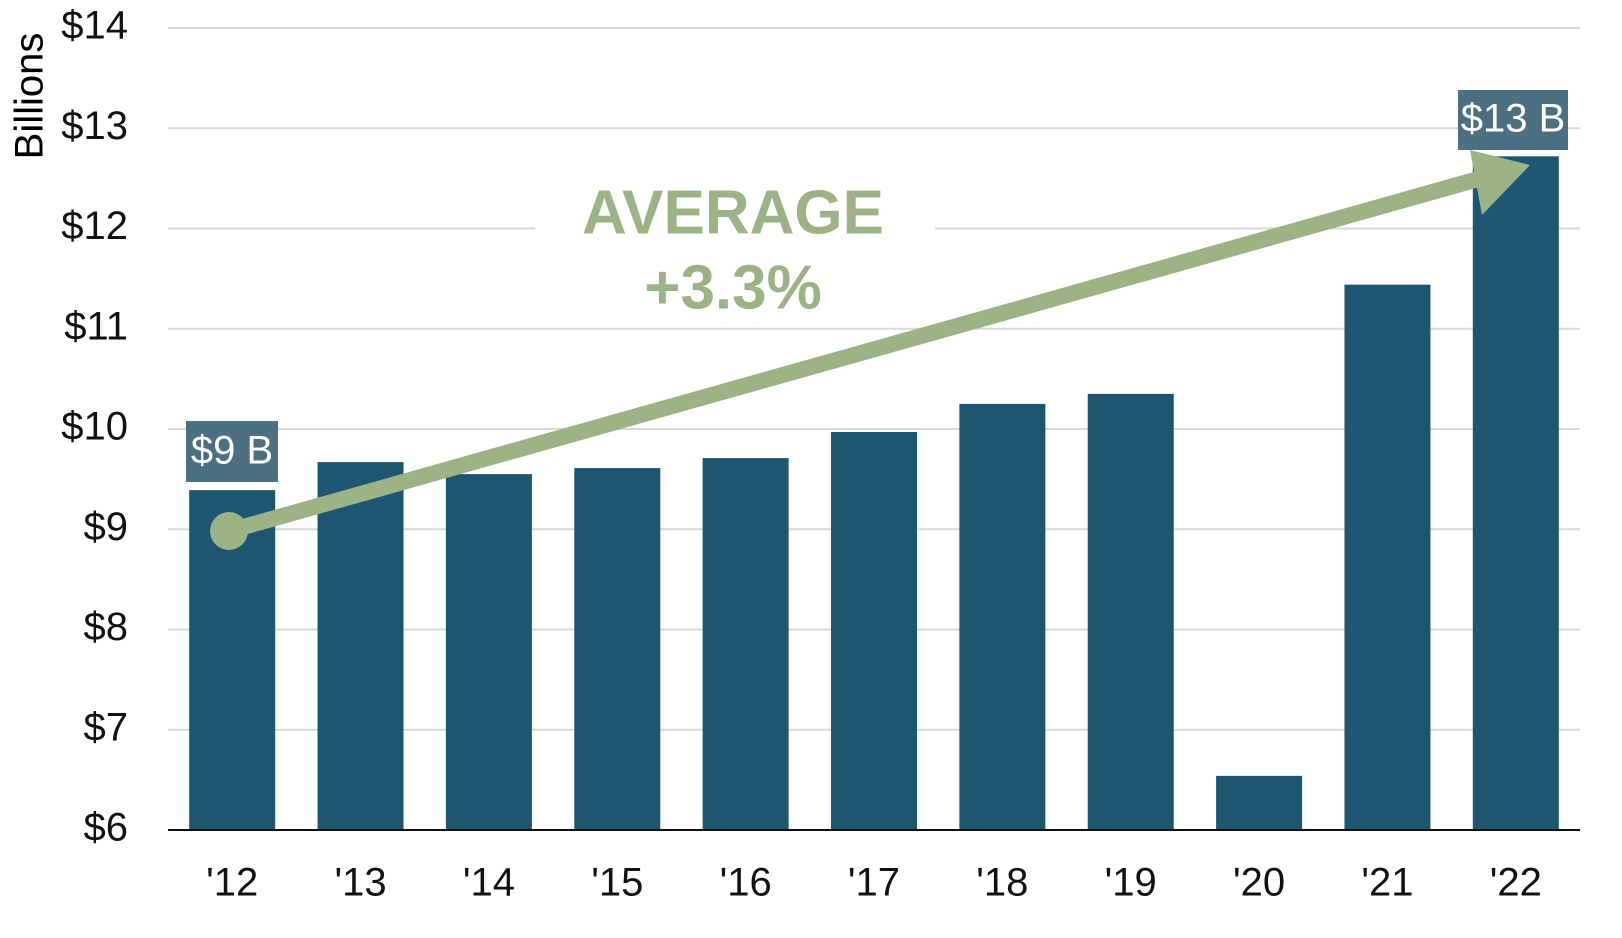 This screenshot has height=938, width=1622. I want to click on annotation: $9 B, so click(232, 451).